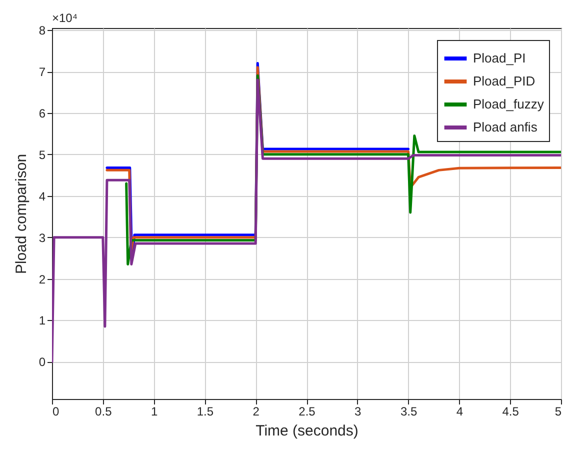 The width and height of the screenshot is (567, 450). What do you see at coordinates (42, 279) in the screenshot?
I see `y-tick-label: 2` at bounding box center [42, 279].